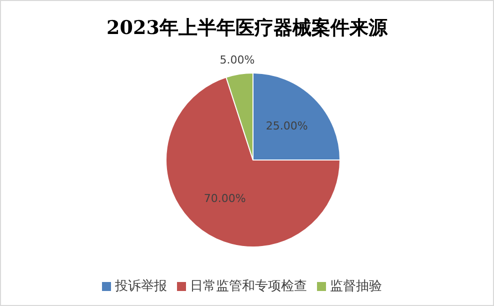 The height and width of the screenshot is (306, 494). What do you see at coordinates (248, 286) in the screenshot?
I see `legend-label: 日常监管和专项检查` at bounding box center [248, 286].